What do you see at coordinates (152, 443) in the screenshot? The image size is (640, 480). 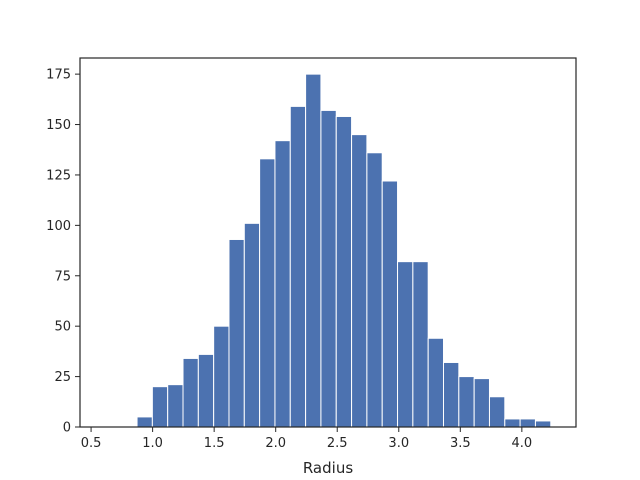 I see `x-tick-label: 1.0` at bounding box center [152, 443].